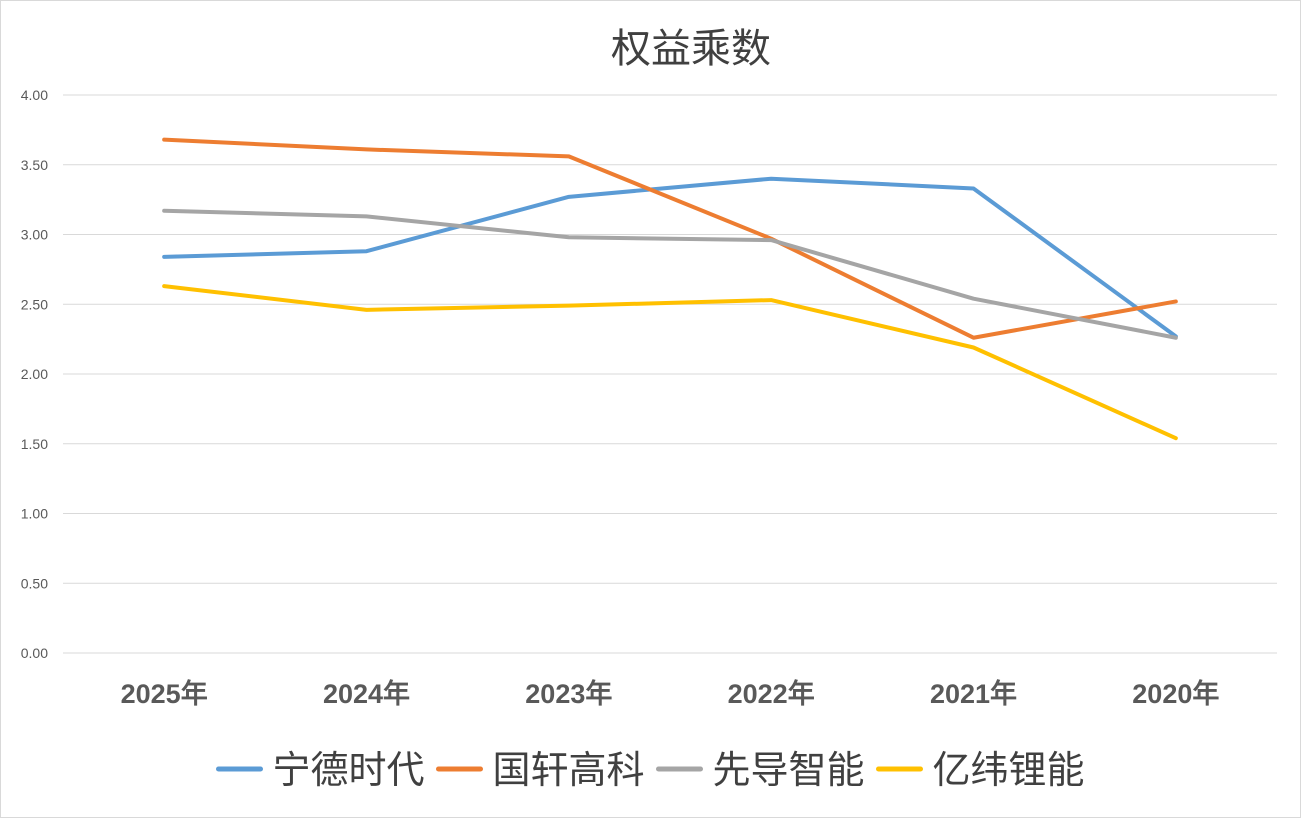 This screenshot has height=819, width=1301. I want to click on x-tick-label: 2022年, so click(771, 693).